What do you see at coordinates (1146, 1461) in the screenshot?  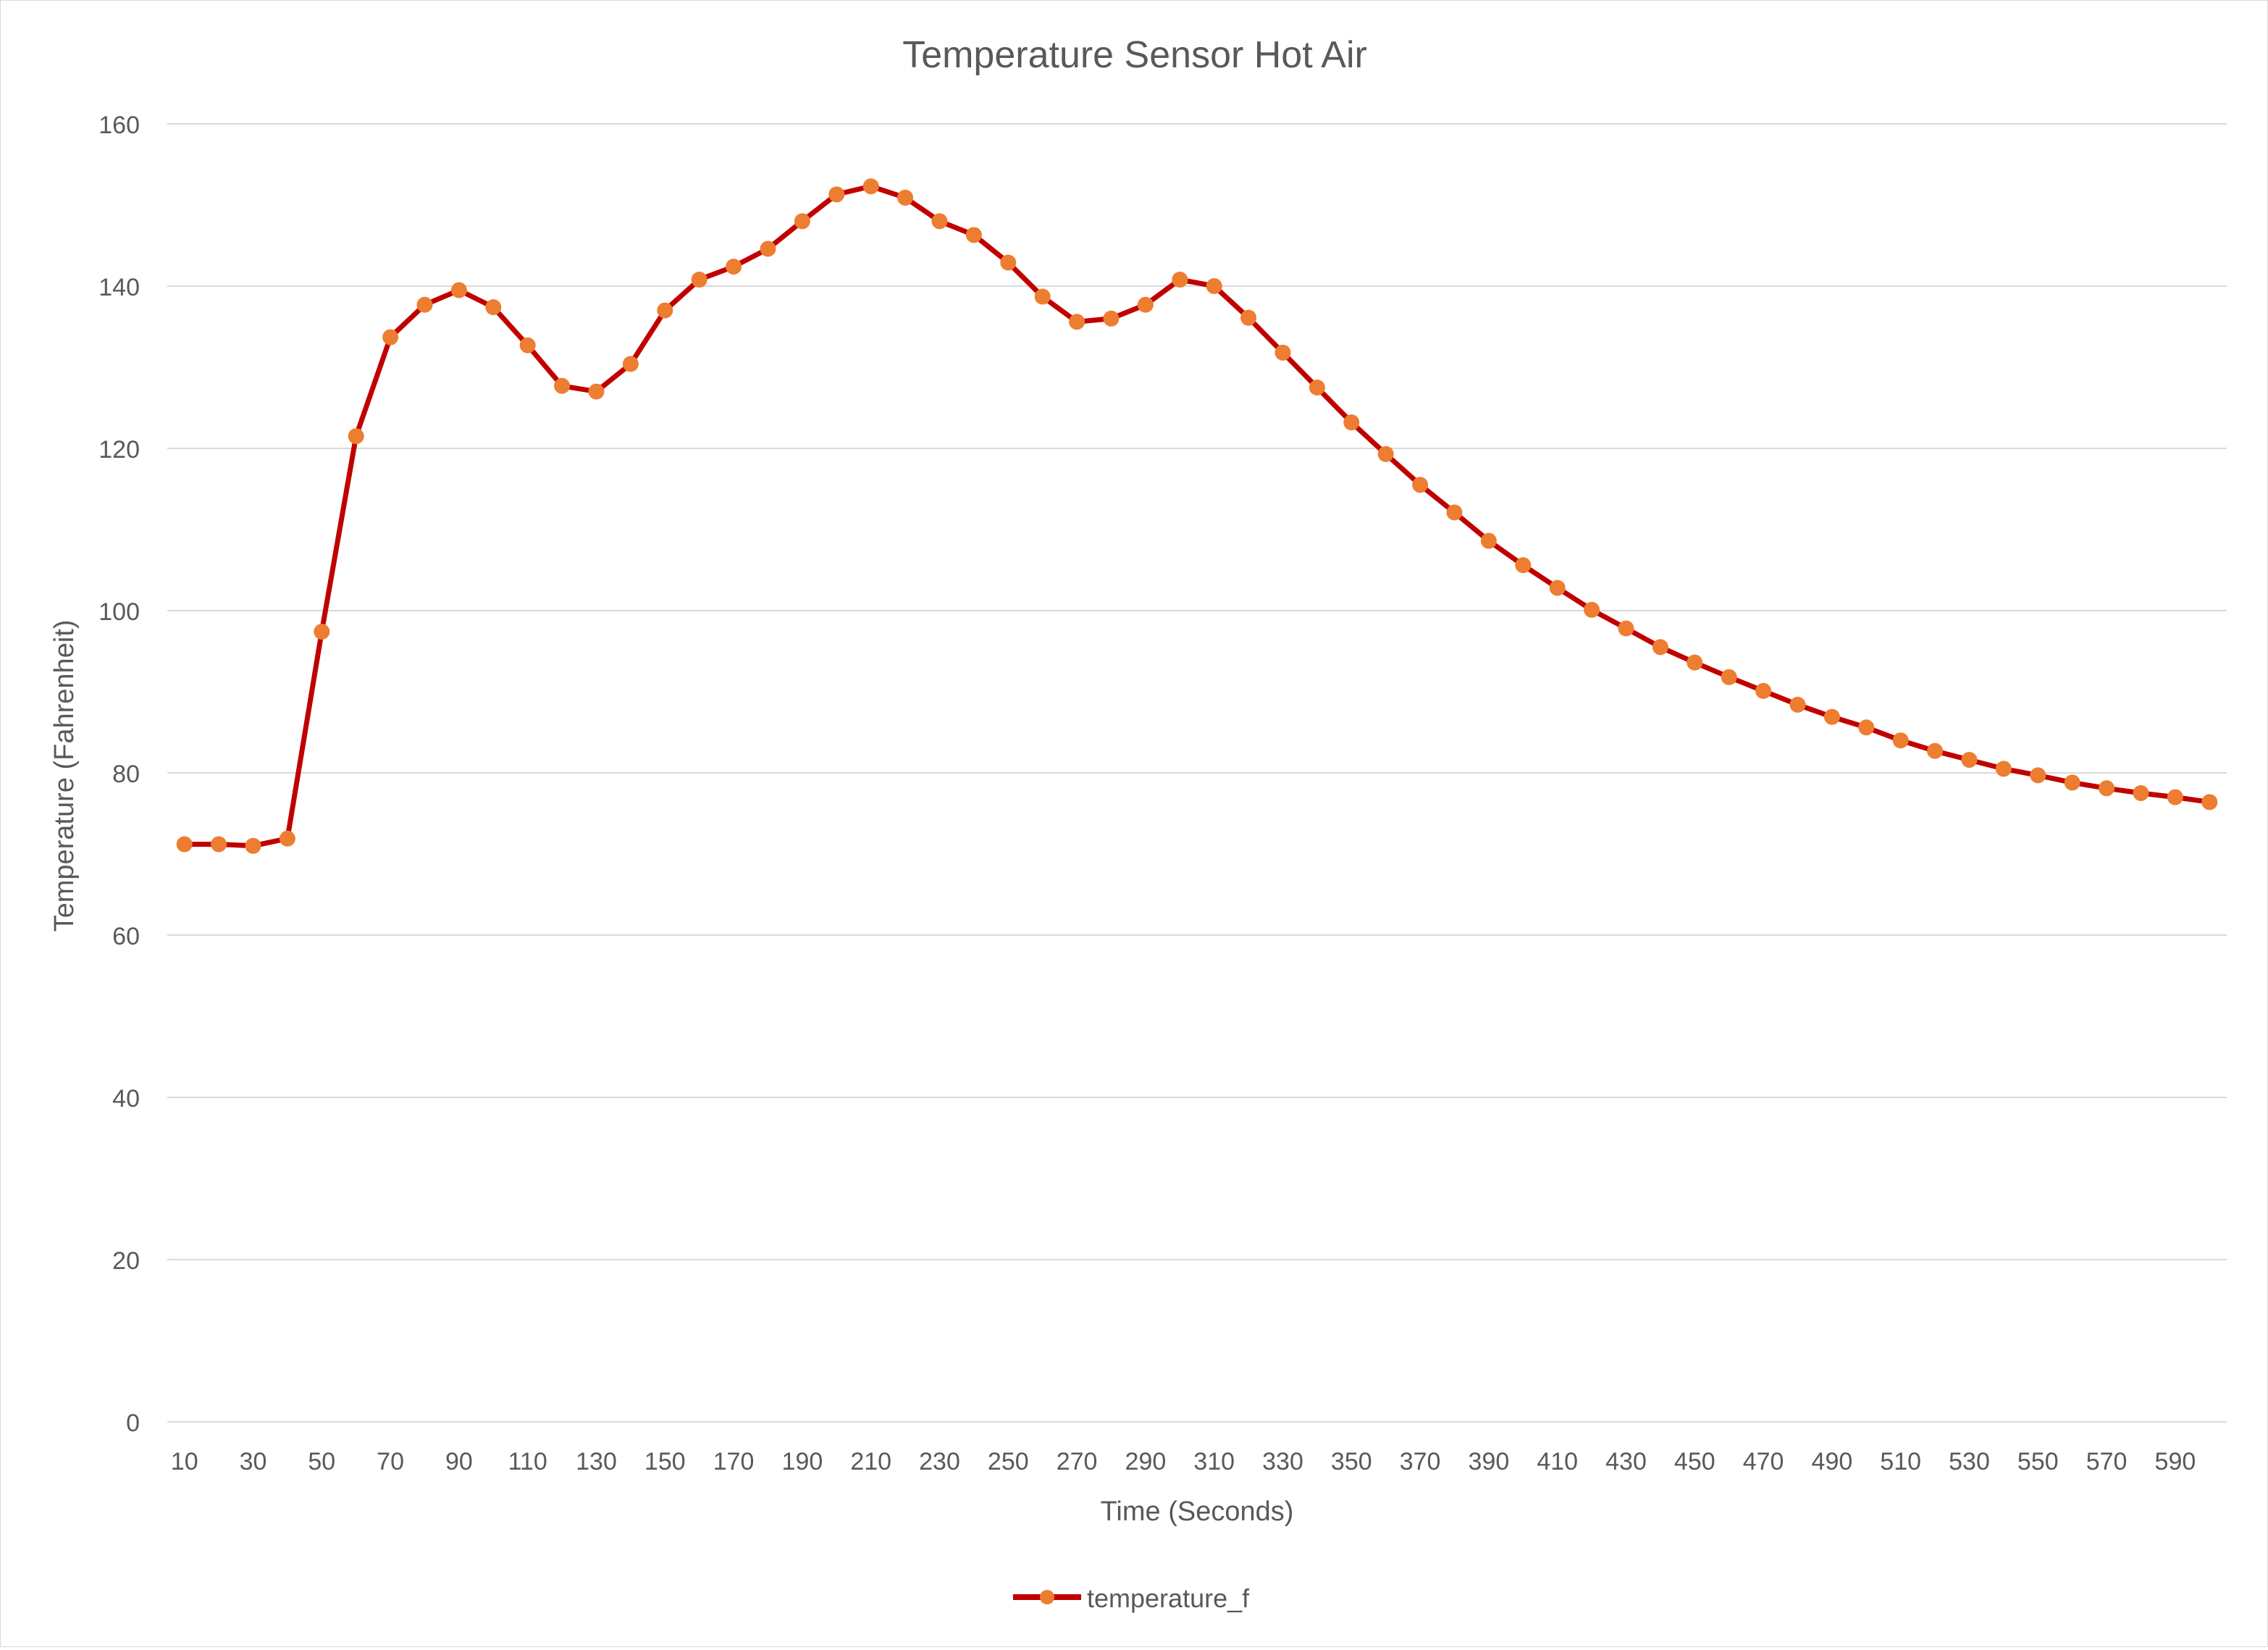 I see `x-tick-label: 290` at bounding box center [1146, 1461].